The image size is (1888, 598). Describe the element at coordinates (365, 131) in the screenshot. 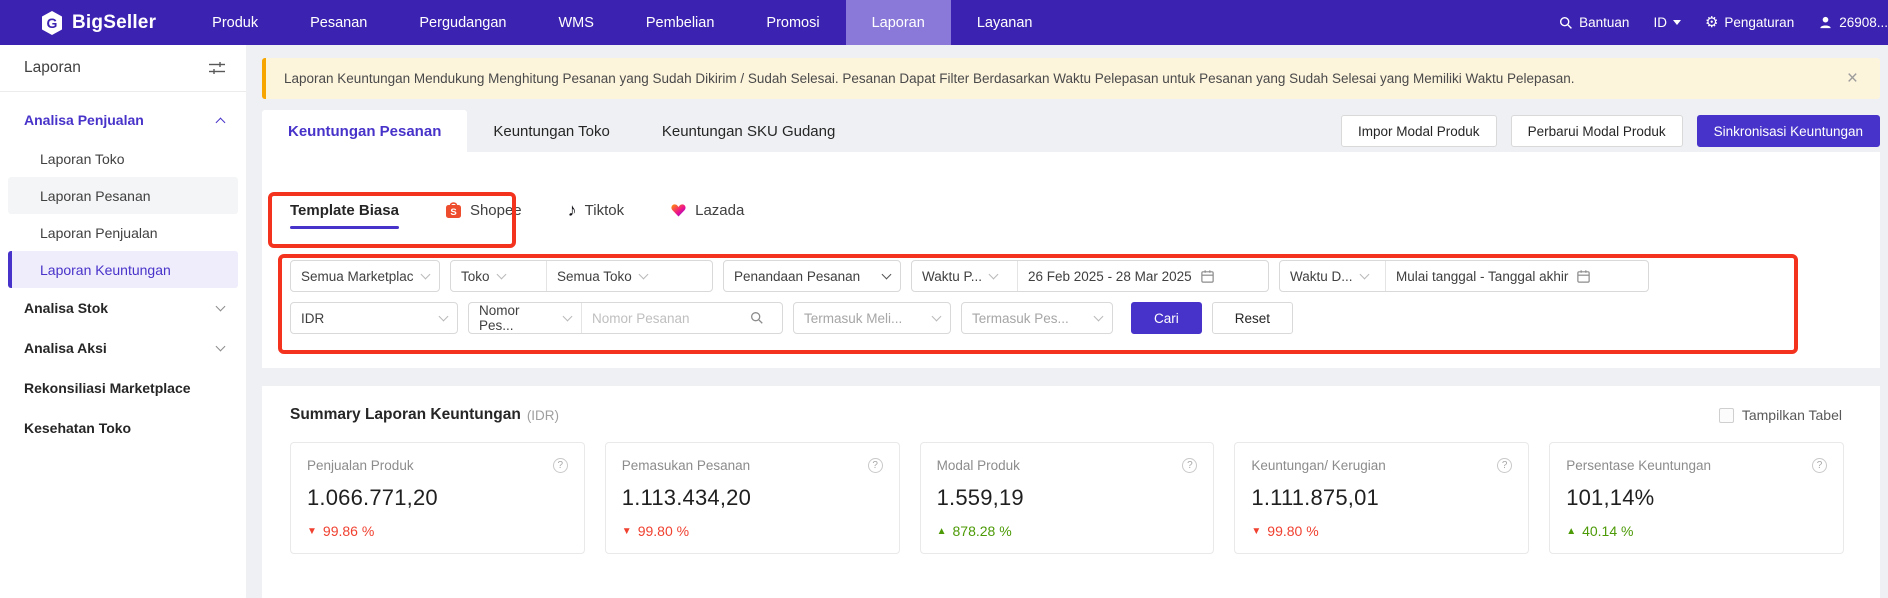

I see `tab-keuntungan-pesanan: Keuntungan Pesanan` at that location.